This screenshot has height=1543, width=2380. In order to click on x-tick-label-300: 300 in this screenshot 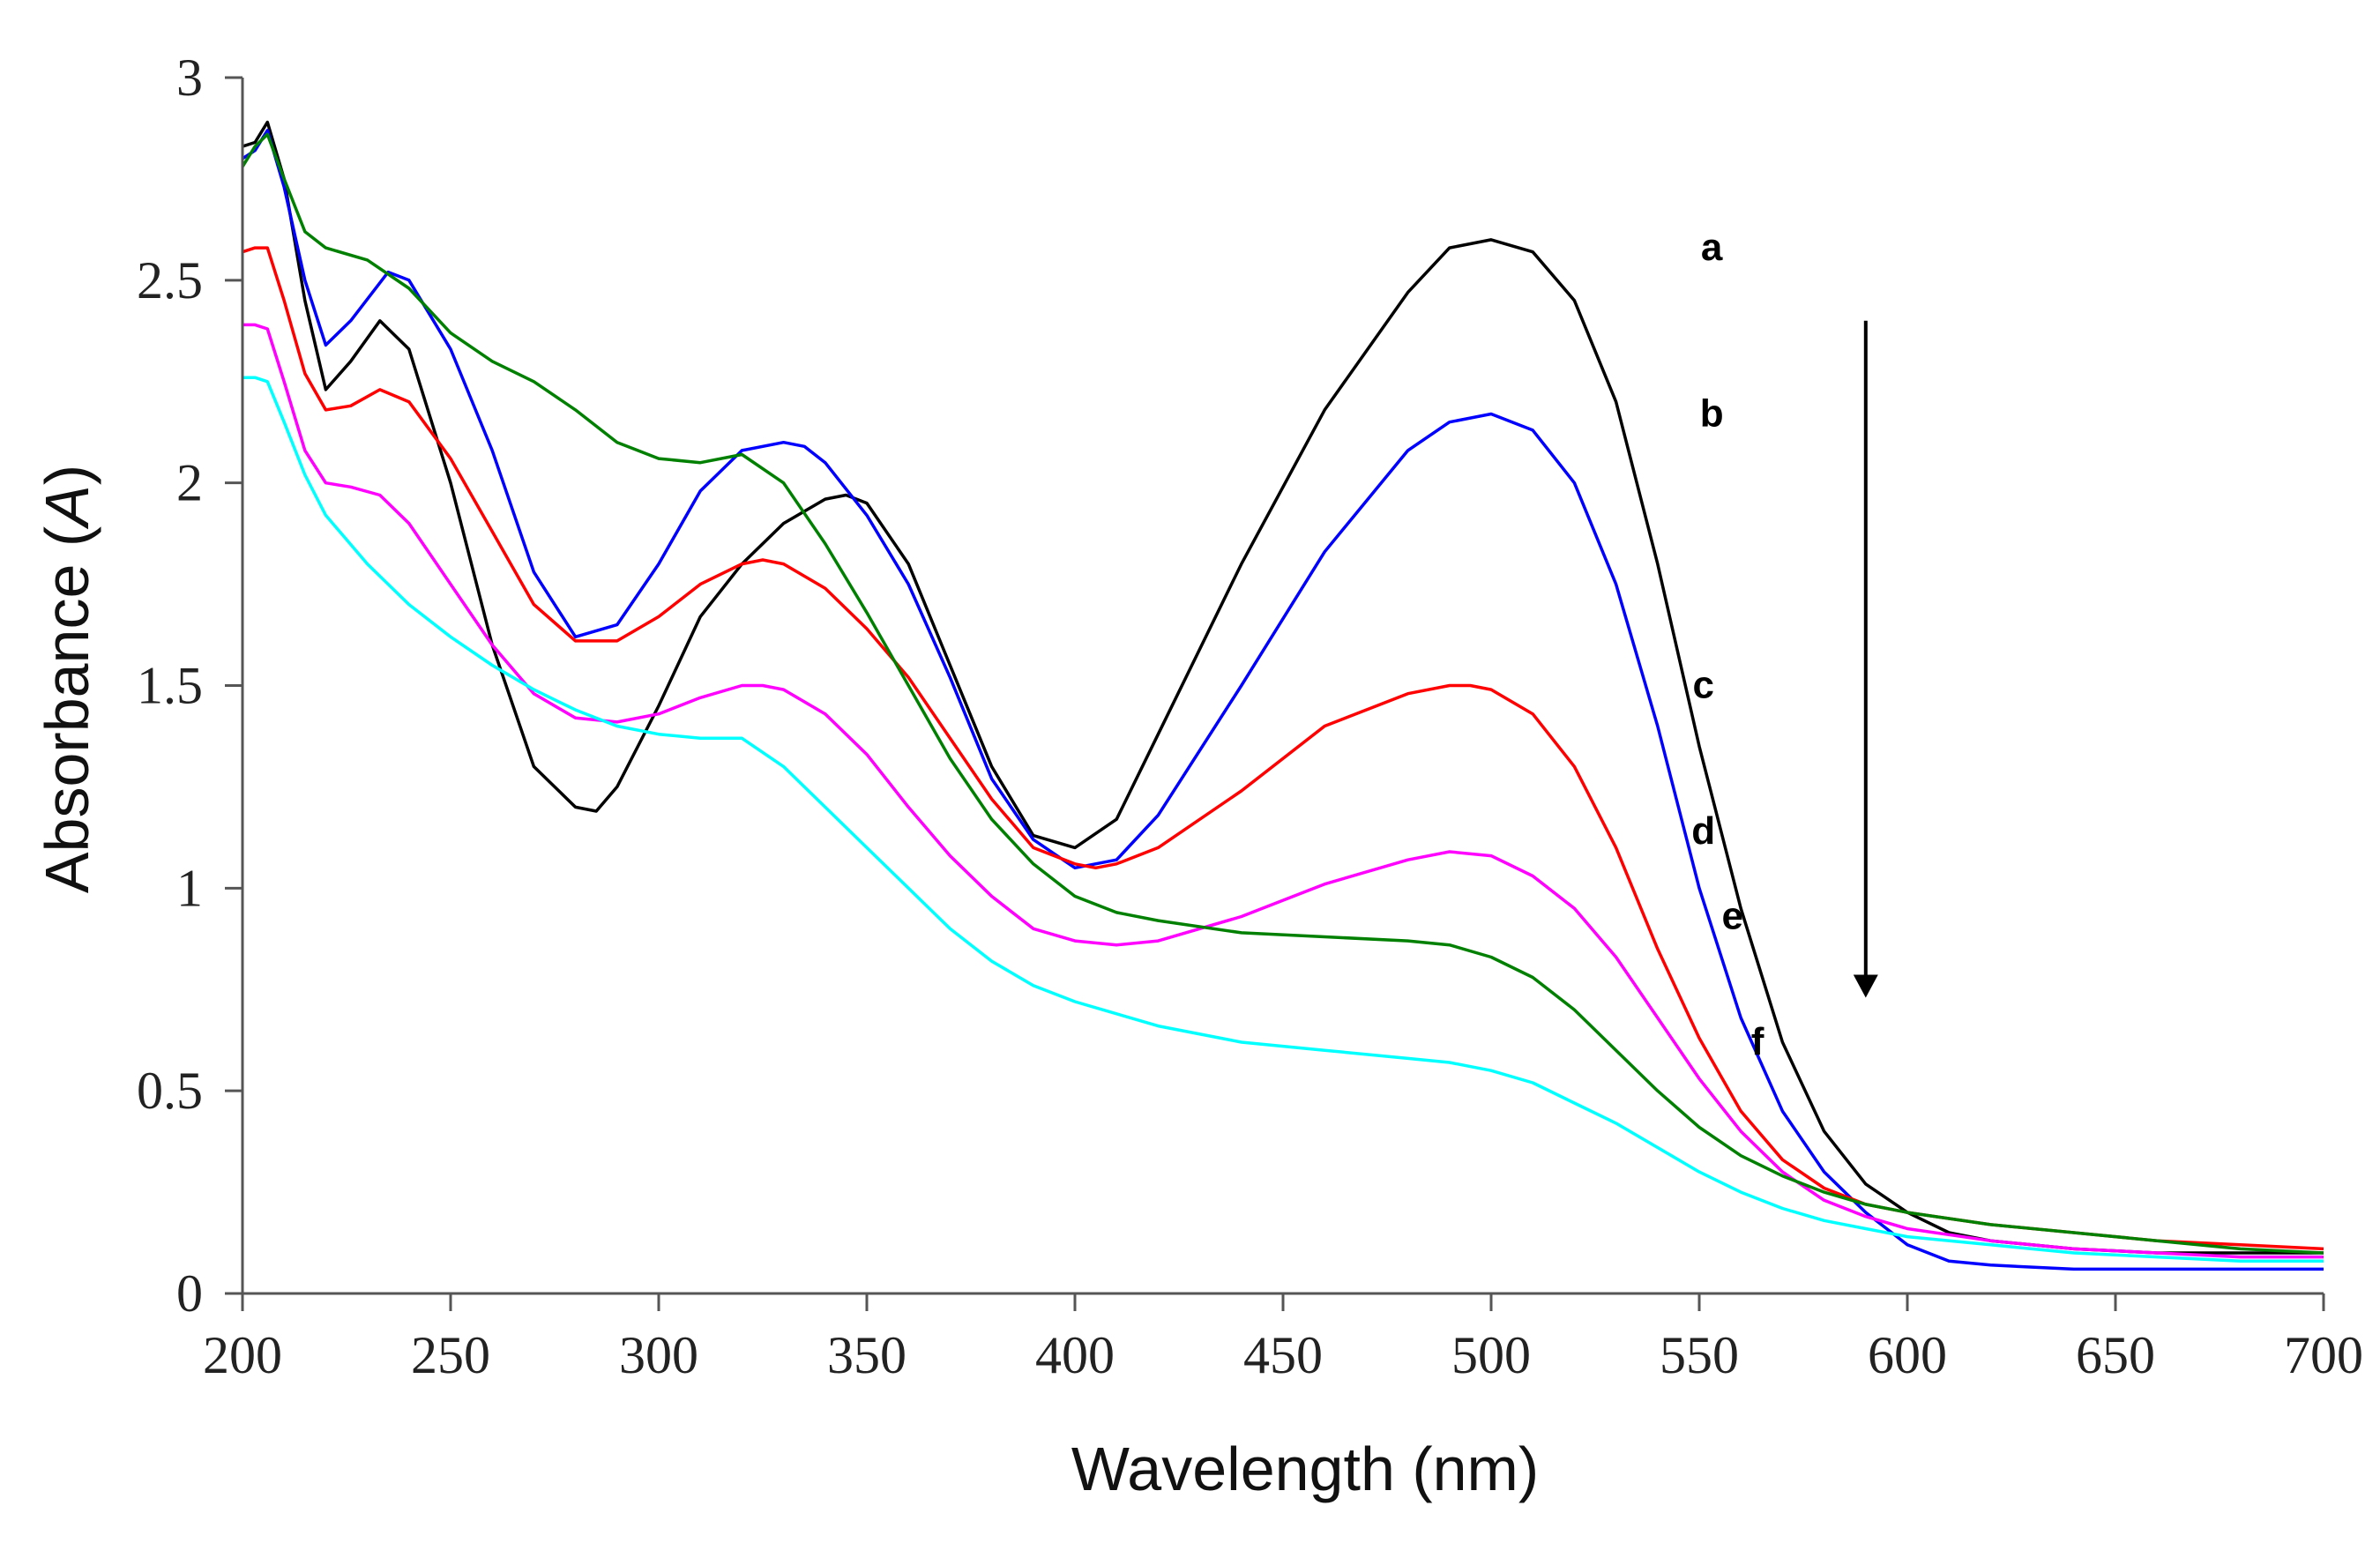, I will do `click(658, 1355)`.